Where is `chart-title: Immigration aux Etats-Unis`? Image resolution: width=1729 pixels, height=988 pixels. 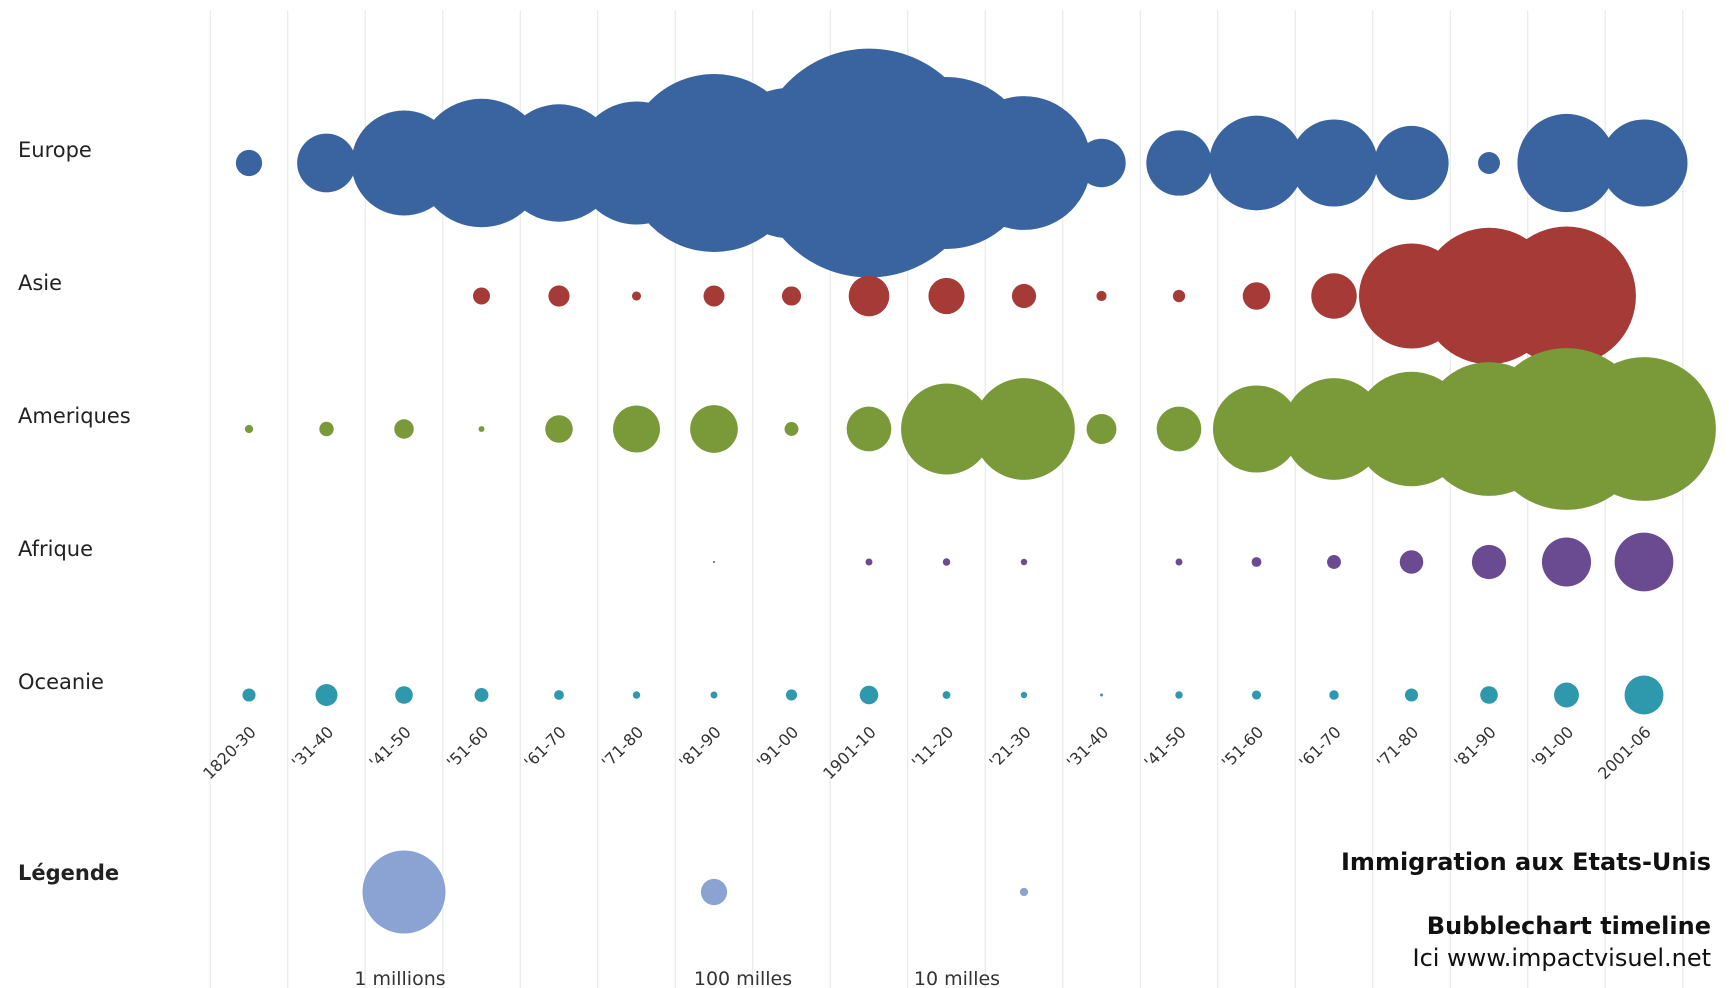
chart-title: Immigration aux Etats-Unis is located at coordinates (1526, 862).